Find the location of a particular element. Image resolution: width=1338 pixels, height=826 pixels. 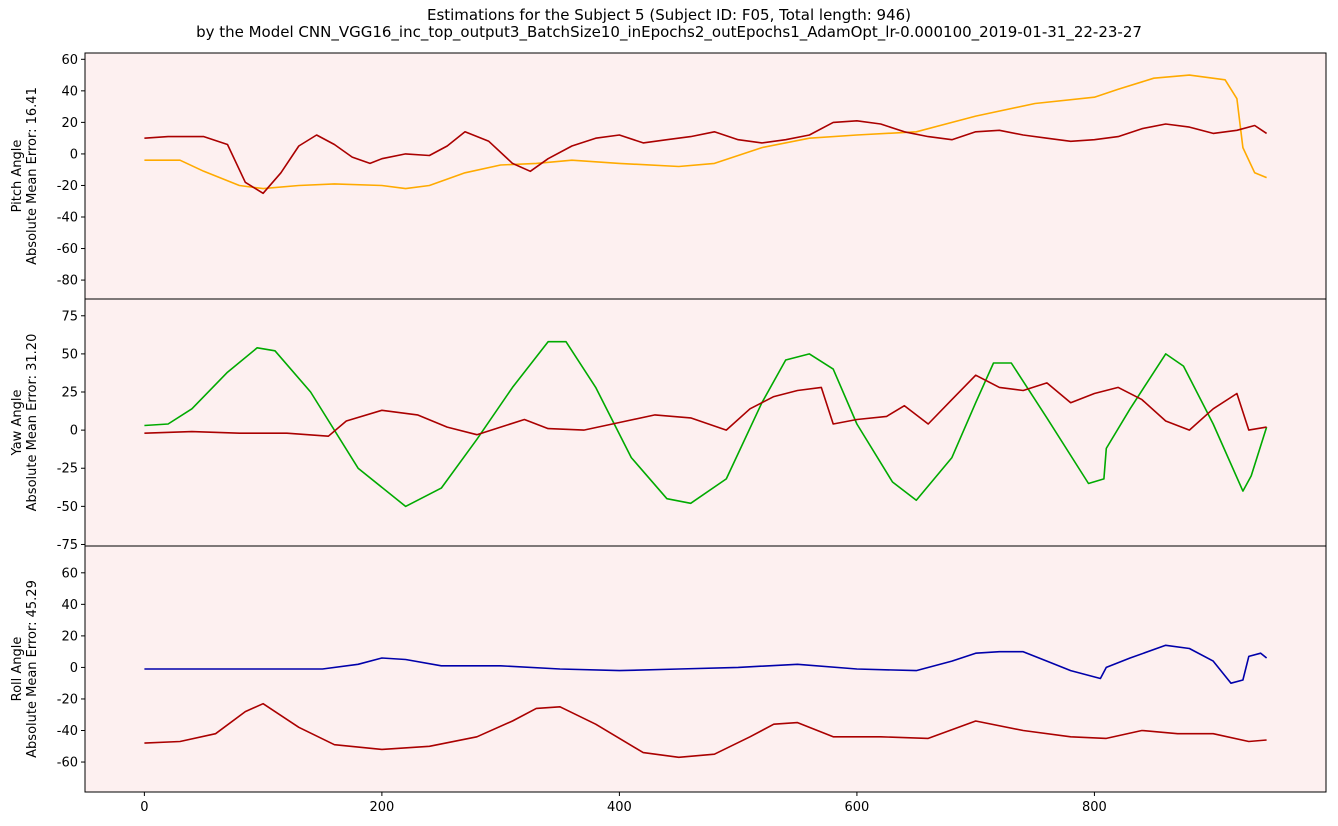

roll-ytick-label: 60 is located at coordinates (69, 573).